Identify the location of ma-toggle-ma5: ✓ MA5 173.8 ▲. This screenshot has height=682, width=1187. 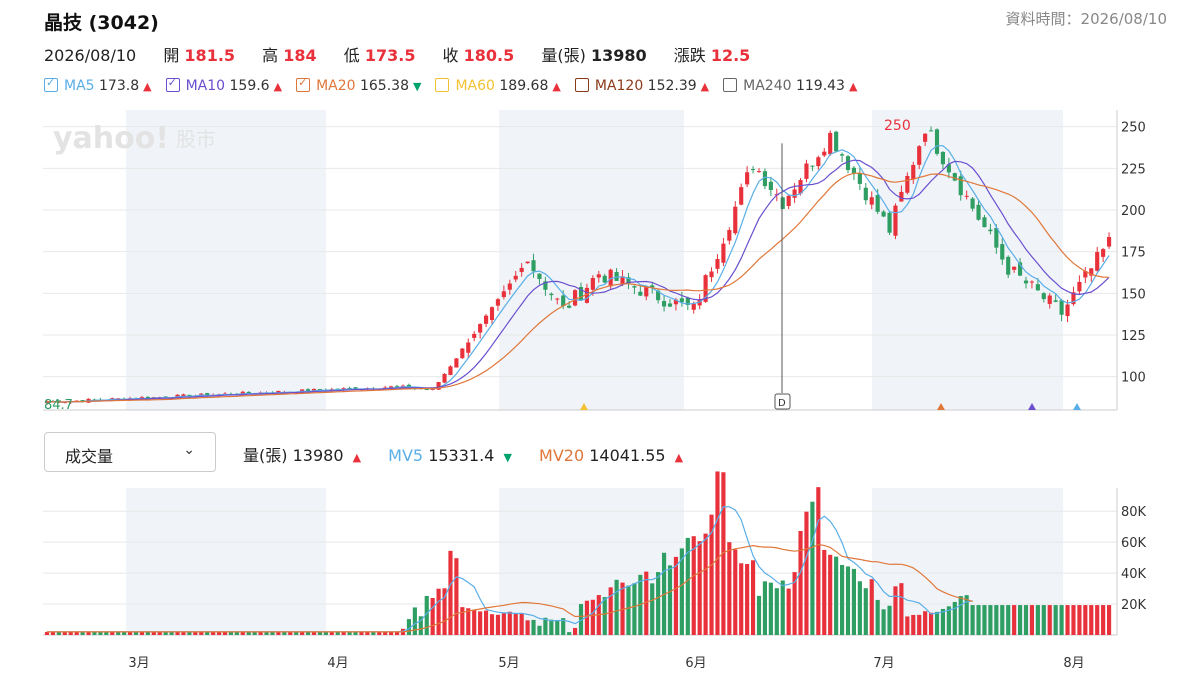
(98, 85).